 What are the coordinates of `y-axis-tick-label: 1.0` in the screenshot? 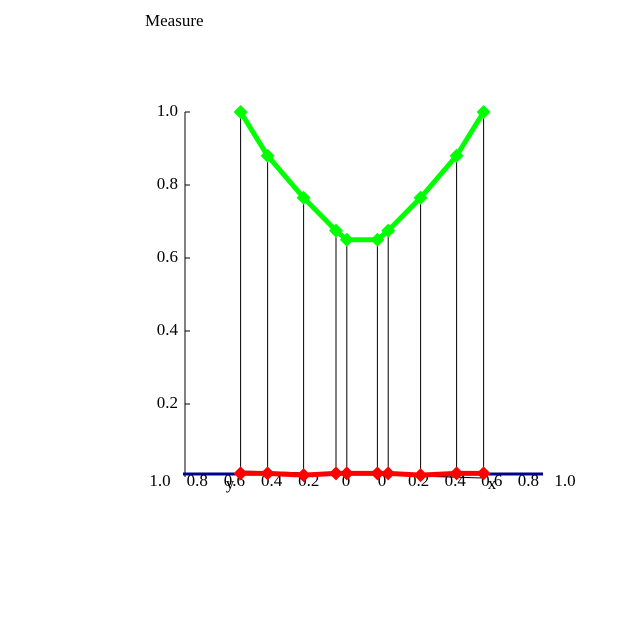 It's located at (159, 480).